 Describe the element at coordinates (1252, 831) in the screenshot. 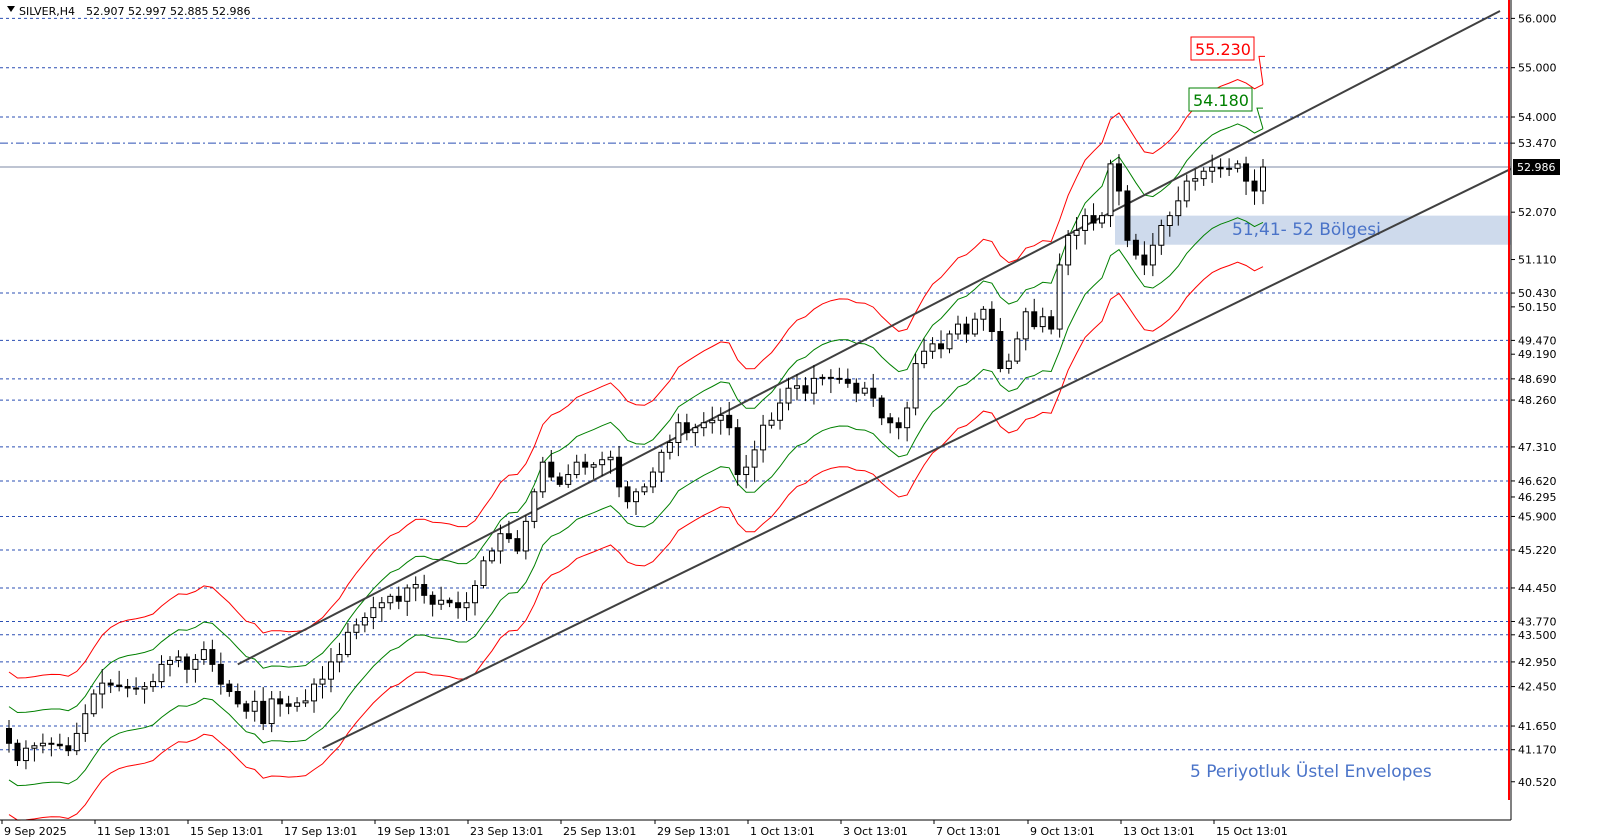

I see `time-label: 15 Oct 13:01` at that location.